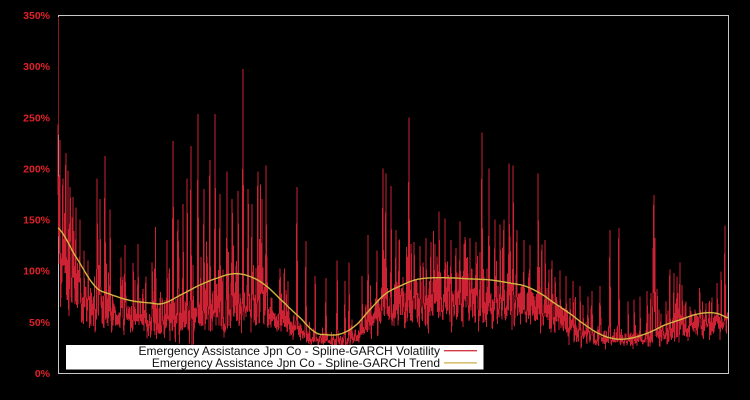 This screenshot has height=400, width=750. I want to click on svg-text: 350%, so click(37, 16).